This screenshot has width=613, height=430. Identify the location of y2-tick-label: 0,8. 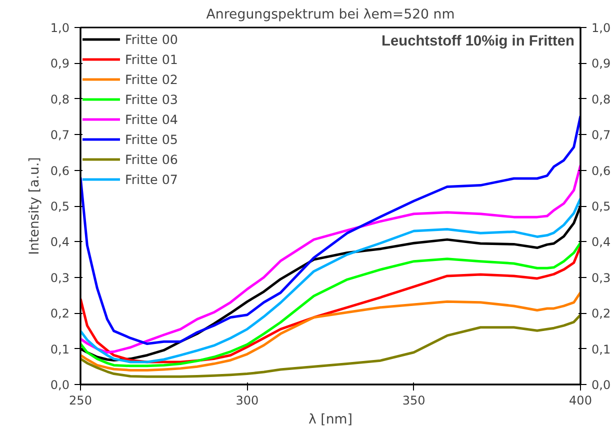
(601, 99).